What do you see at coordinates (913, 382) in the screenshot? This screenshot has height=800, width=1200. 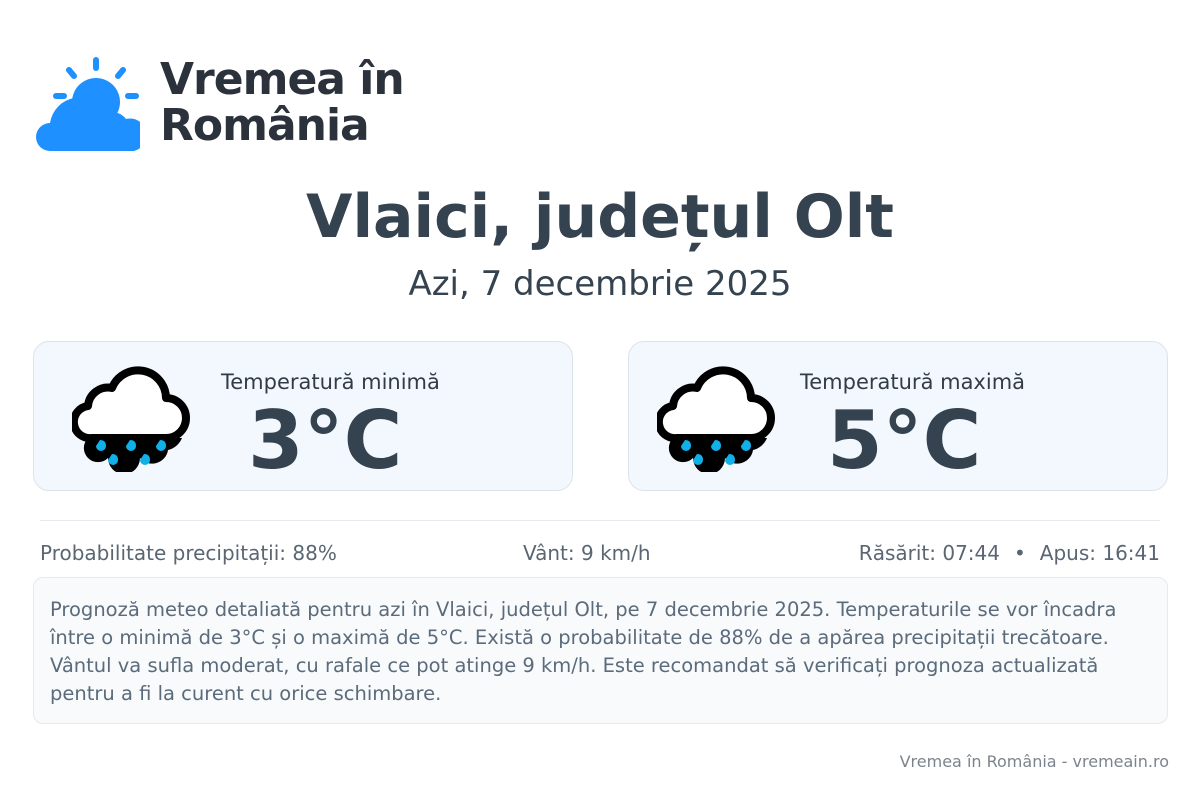 I see `max-temp-label: Temperatură maximă` at bounding box center [913, 382].